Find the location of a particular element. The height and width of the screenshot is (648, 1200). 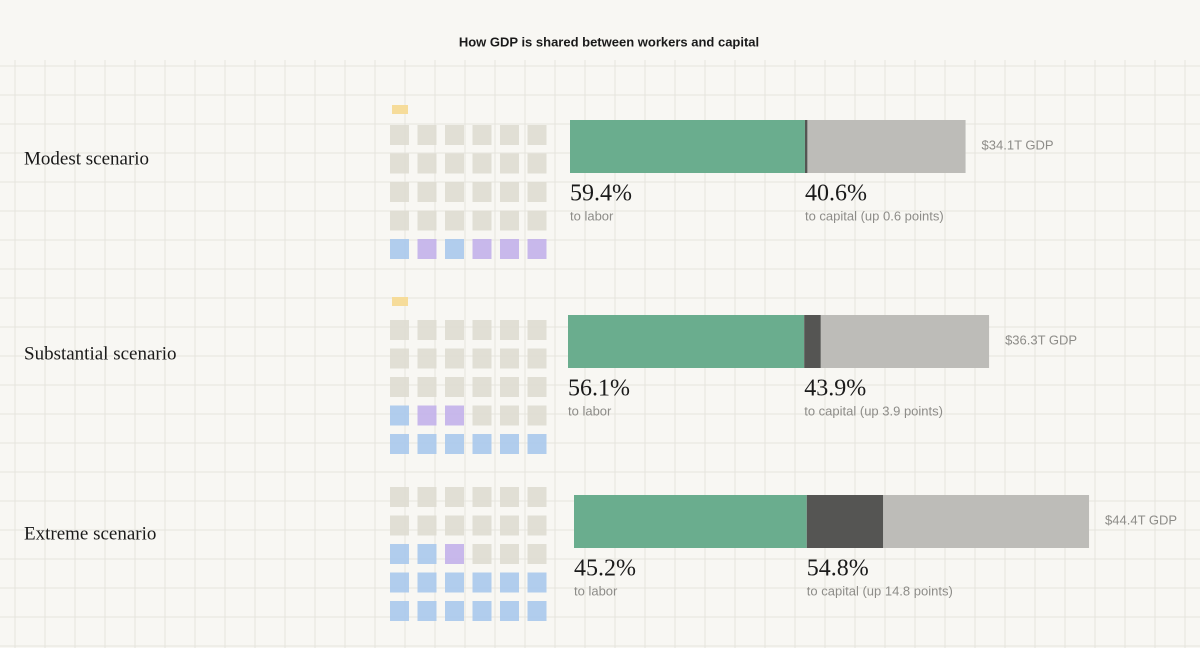

capital-value: 40.6% is located at coordinates (836, 194).